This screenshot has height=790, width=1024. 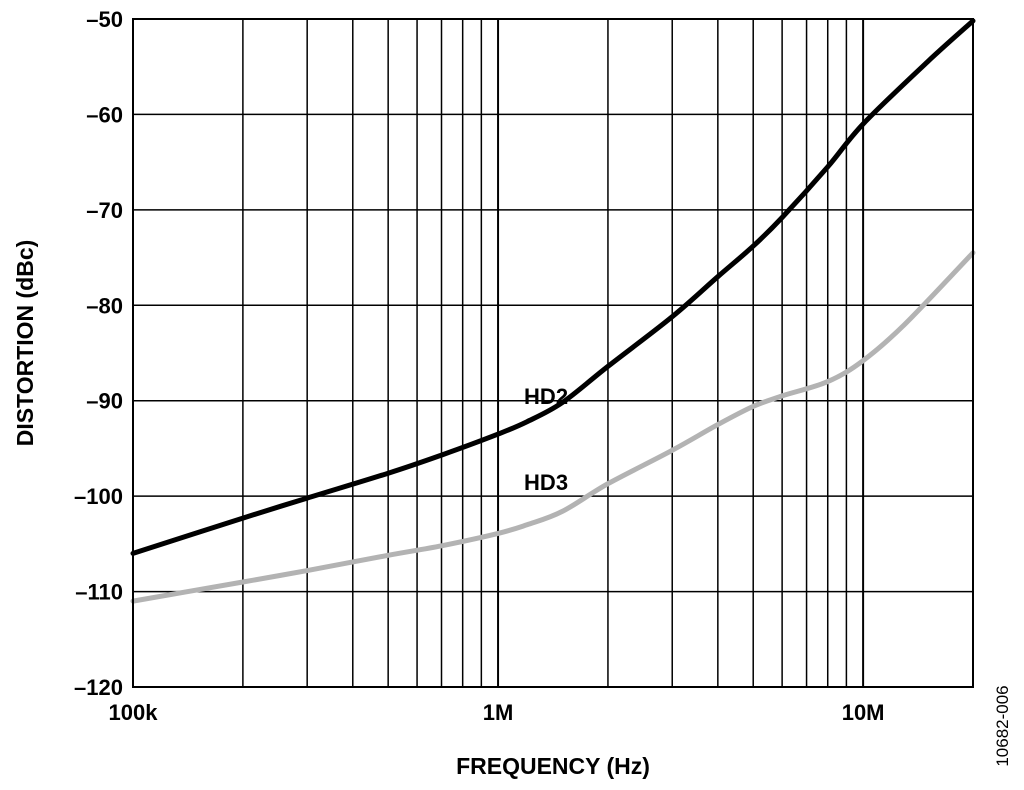 I want to click on y-tick-label: –60, so click(x=104, y=114).